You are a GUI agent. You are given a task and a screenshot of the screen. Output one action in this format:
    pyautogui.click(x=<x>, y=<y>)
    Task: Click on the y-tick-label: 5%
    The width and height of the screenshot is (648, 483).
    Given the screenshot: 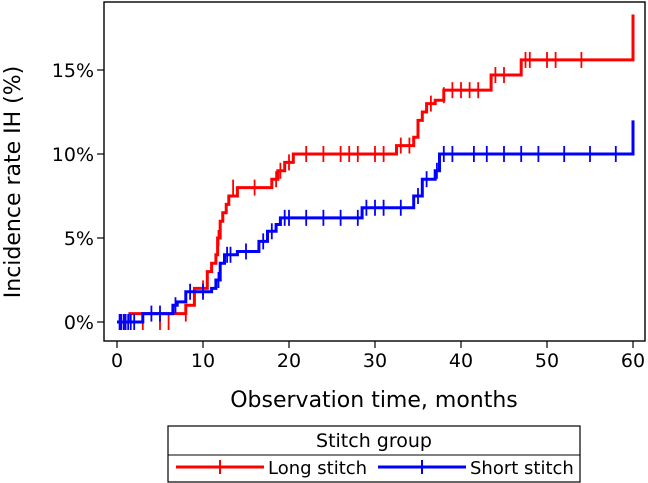 What is the action you would take?
    pyautogui.click(x=79, y=239)
    